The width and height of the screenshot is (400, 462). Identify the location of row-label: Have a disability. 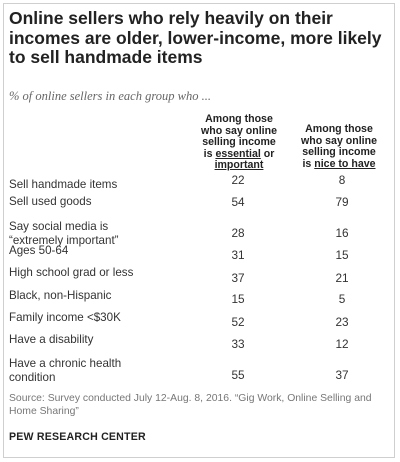
(51, 339).